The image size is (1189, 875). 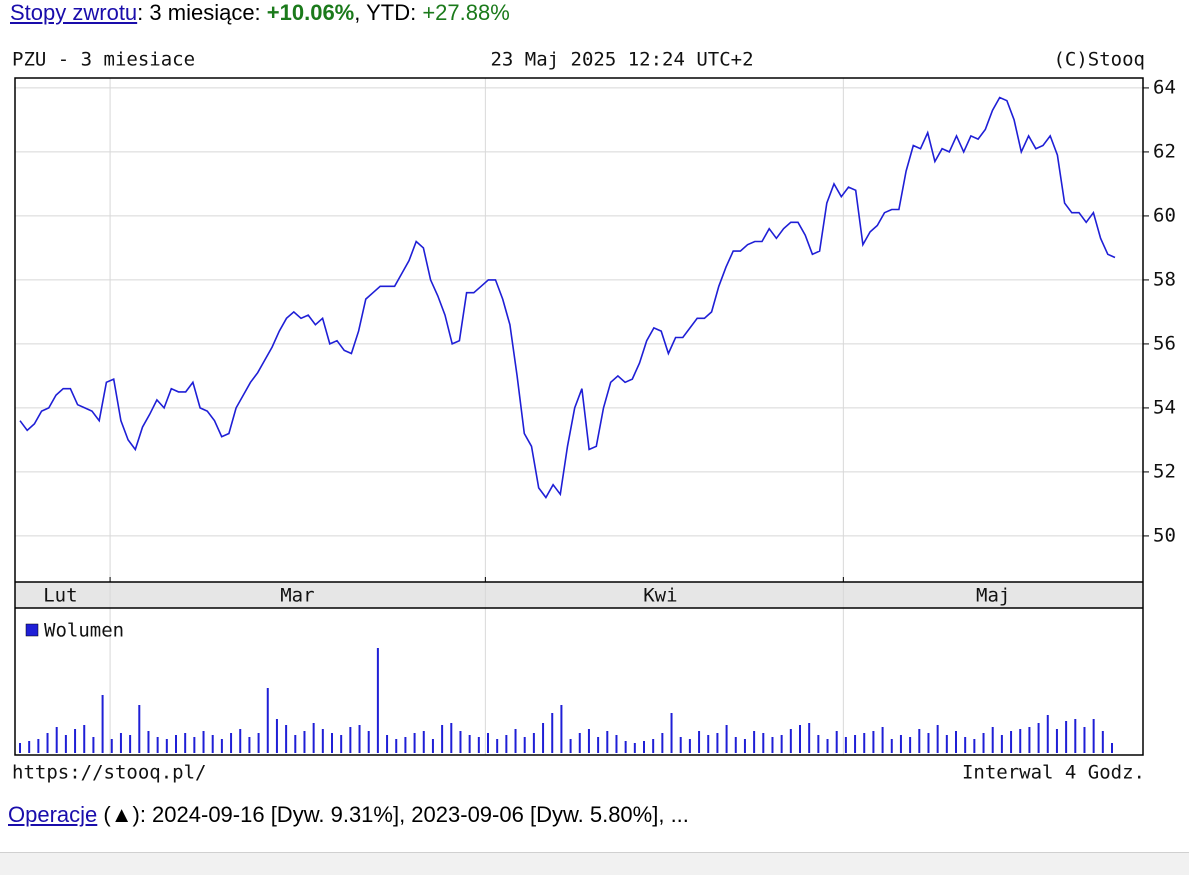 What do you see at coordinates (74, 12) in the screenshot?
I see `returns-link: Stopy zwrotu` at bounding box center [74, 12].